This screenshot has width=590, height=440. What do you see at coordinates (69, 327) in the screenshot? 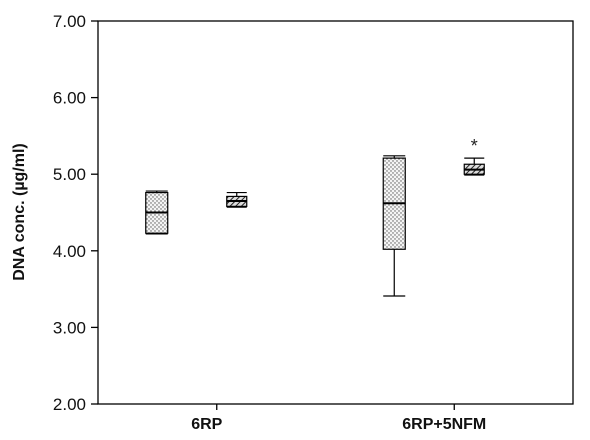
I see `y-tick-label: 3.00` at bounding box center [69, 327].